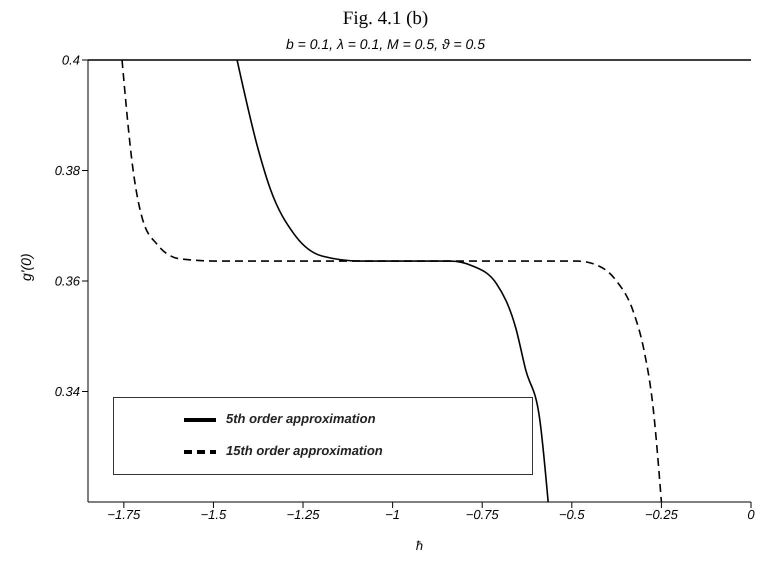  What do you see at coordinates (303, 514) in the screenshot?
I see `x-tick-label: −1.25` at bounding box center [303, 514].